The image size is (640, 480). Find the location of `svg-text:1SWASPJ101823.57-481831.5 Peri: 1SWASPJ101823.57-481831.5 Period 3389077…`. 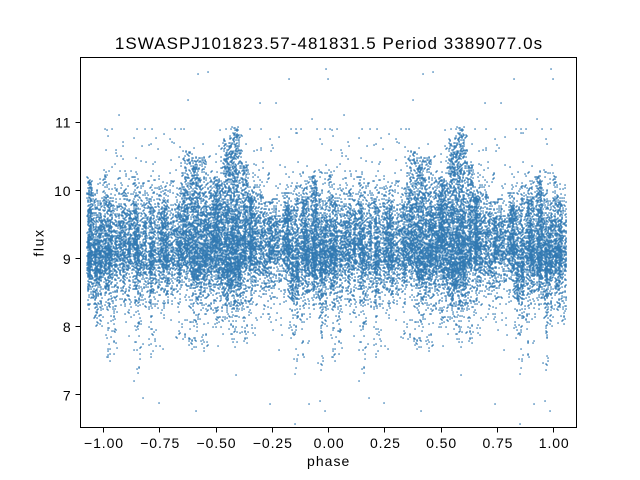

svg-text:1SWASPJ101823.57-481831.5 Peri: 1SWASPJ101823.57-481831.5 Period 3389077… is located at coordinates (329, 43).